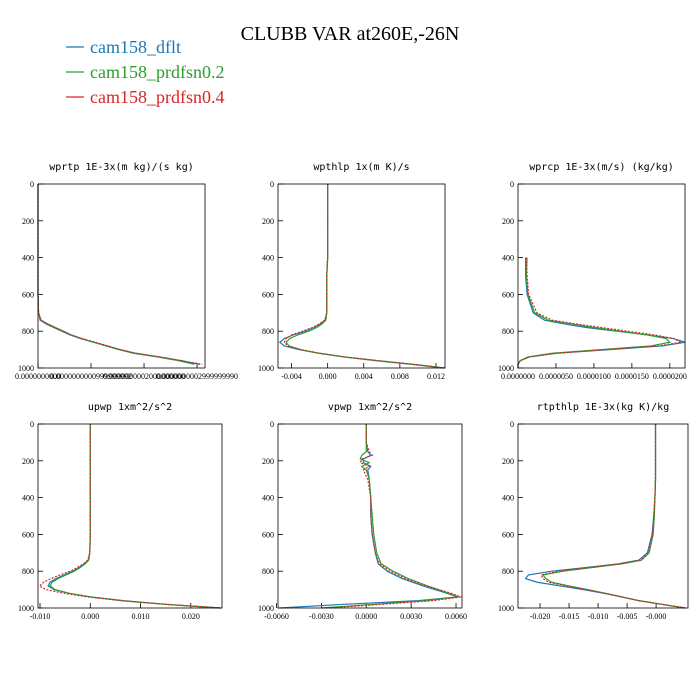  What do you see at coordinates (436, 376) in the screenshot?
I see `x-tick-label: 0.012` at bounding box center [436, 376].